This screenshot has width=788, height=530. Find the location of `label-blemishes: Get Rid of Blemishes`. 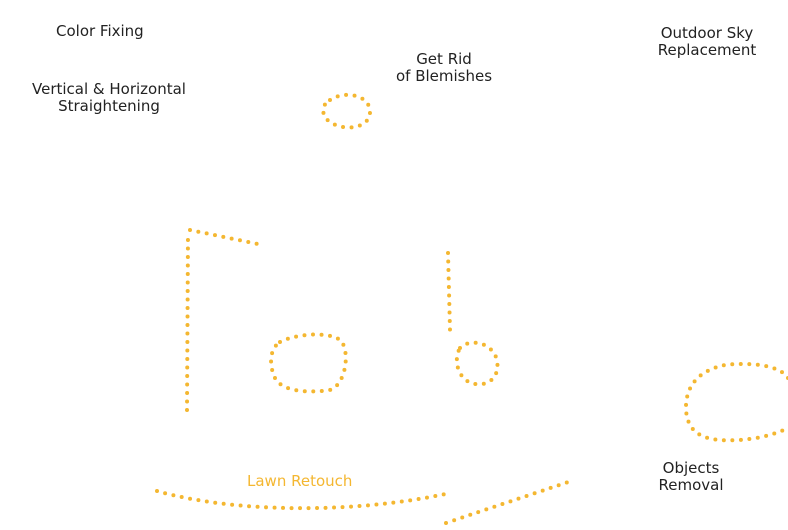

label-blemishes: Get Rid of Blemishes is located at coordinates (444, 68).